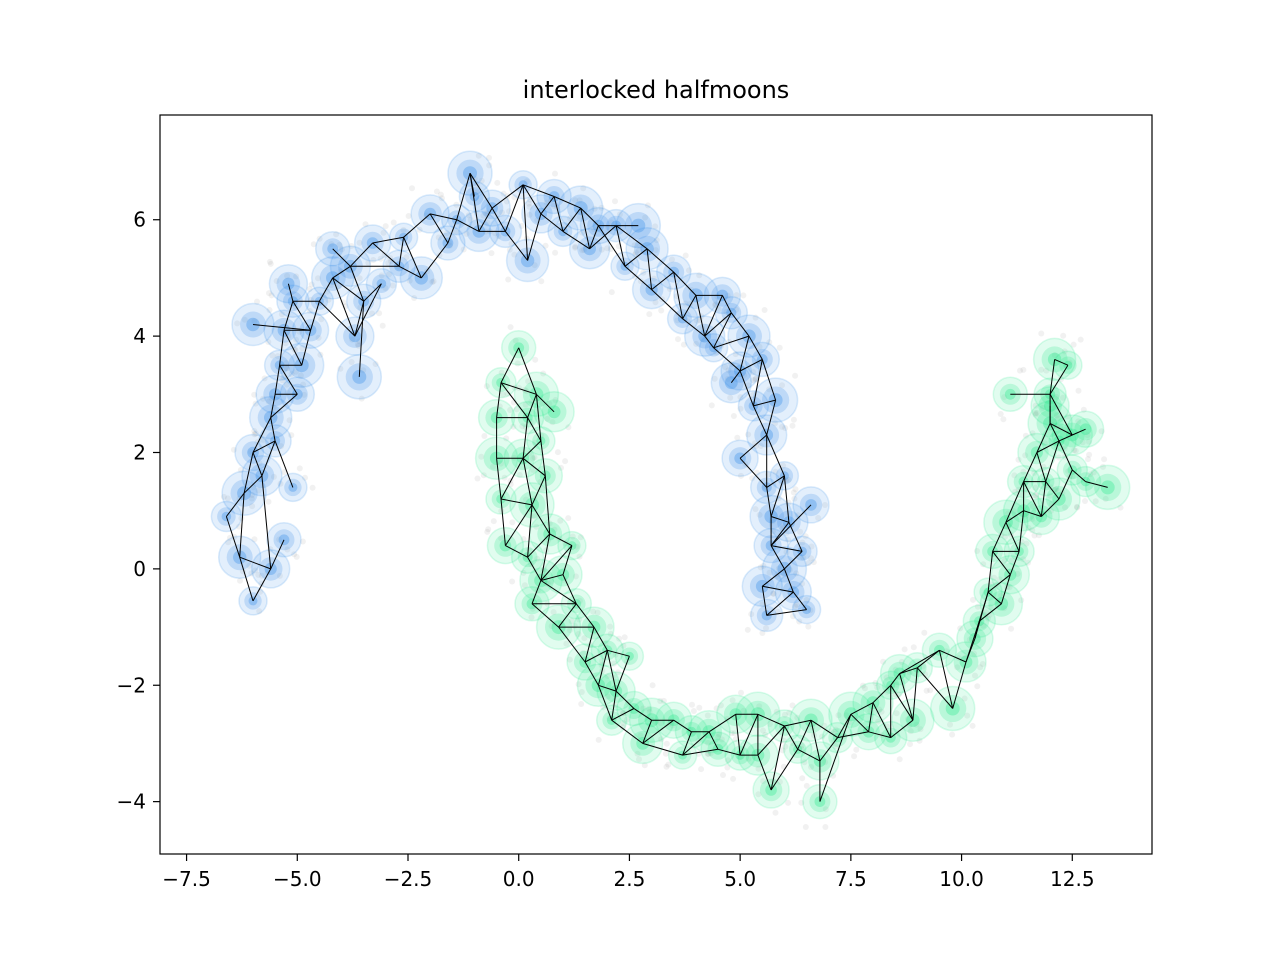 This screenshot has height=960, width=1280. I want to click on y-tick-label: 0, so click(139, 569).